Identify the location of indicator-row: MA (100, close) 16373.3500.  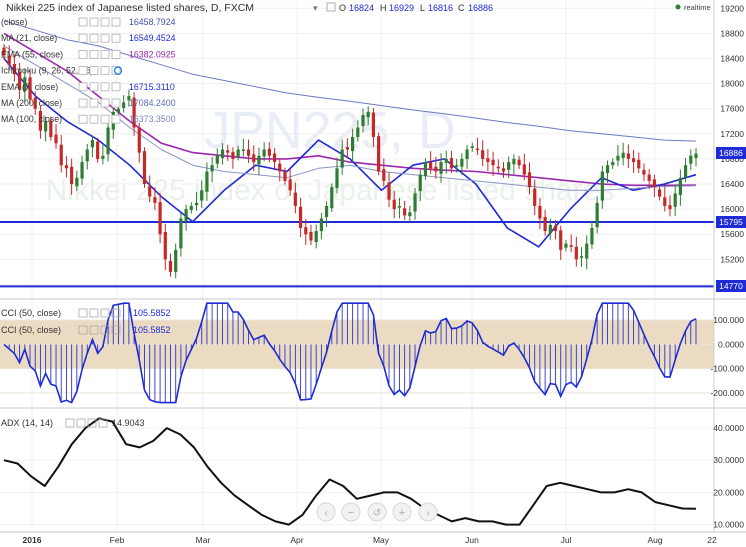
(88, 119).